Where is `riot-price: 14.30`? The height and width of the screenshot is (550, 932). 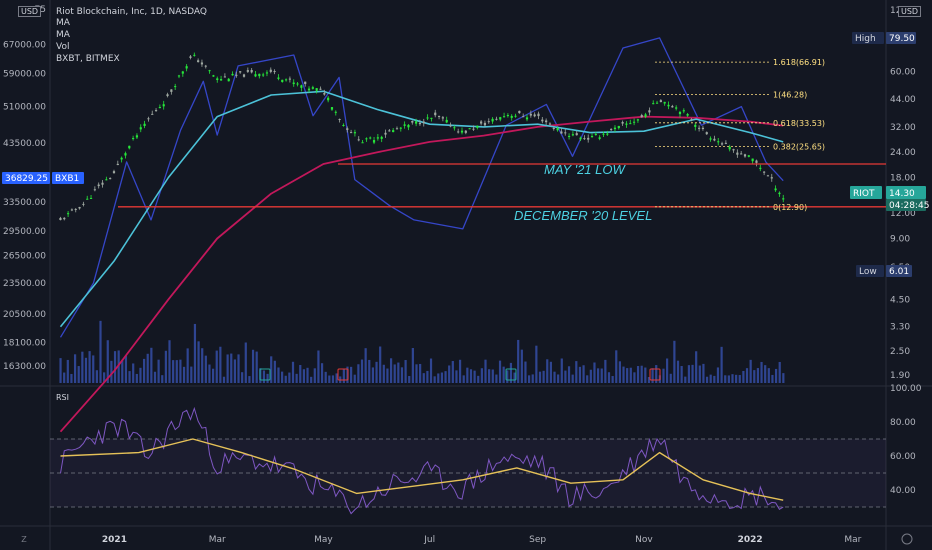 riot-price: 14.30 is located at coordinates (902, 194).